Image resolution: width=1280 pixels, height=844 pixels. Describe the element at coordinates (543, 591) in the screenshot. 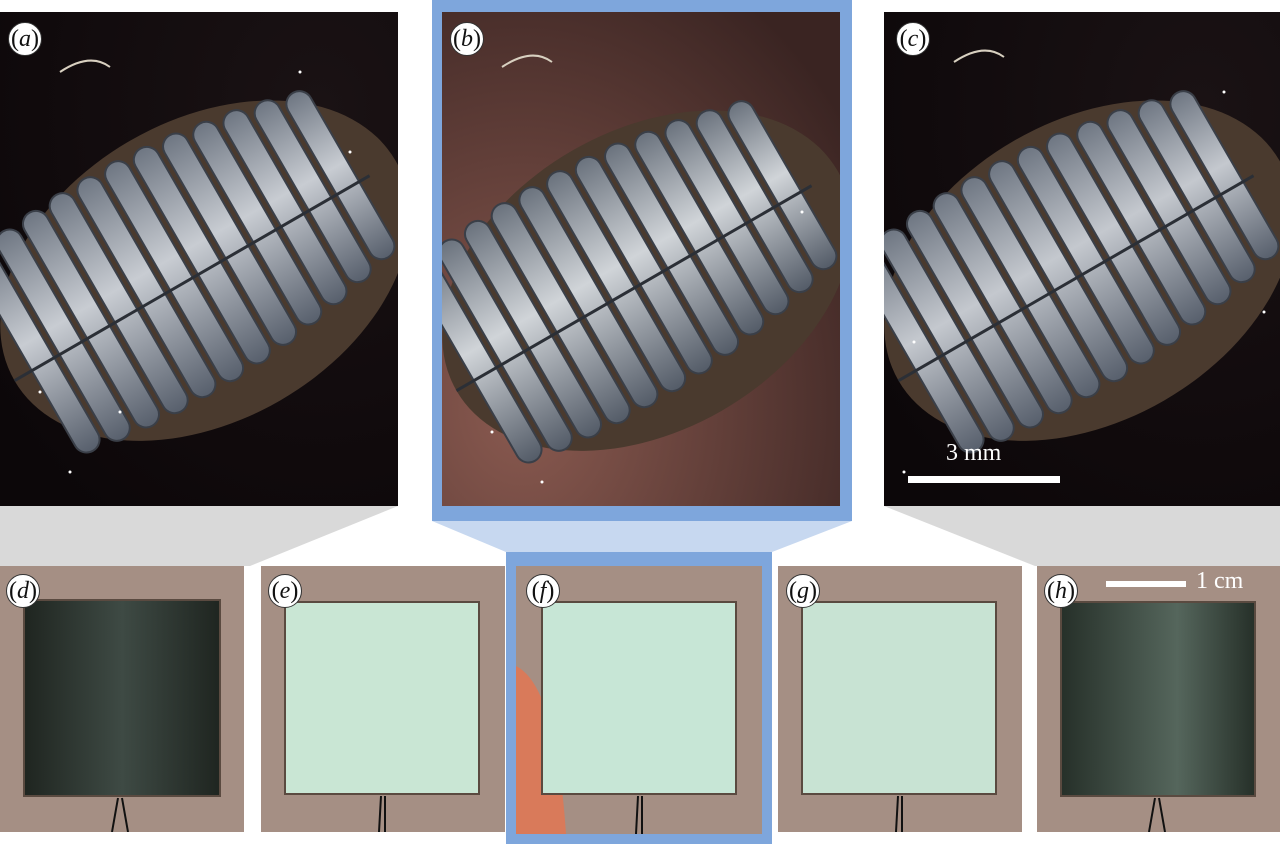

I see `panel-label-f: (f)` at that location.